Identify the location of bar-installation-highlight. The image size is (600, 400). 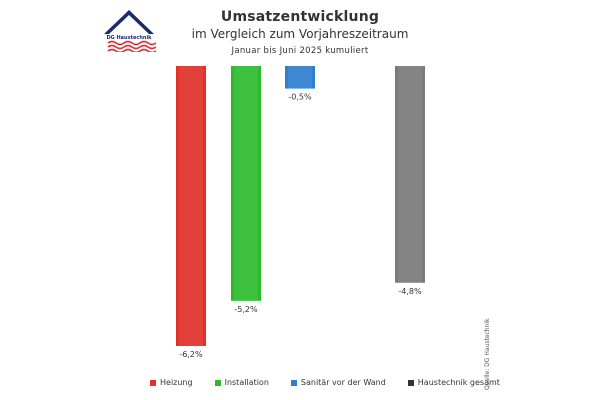
(246, 183).